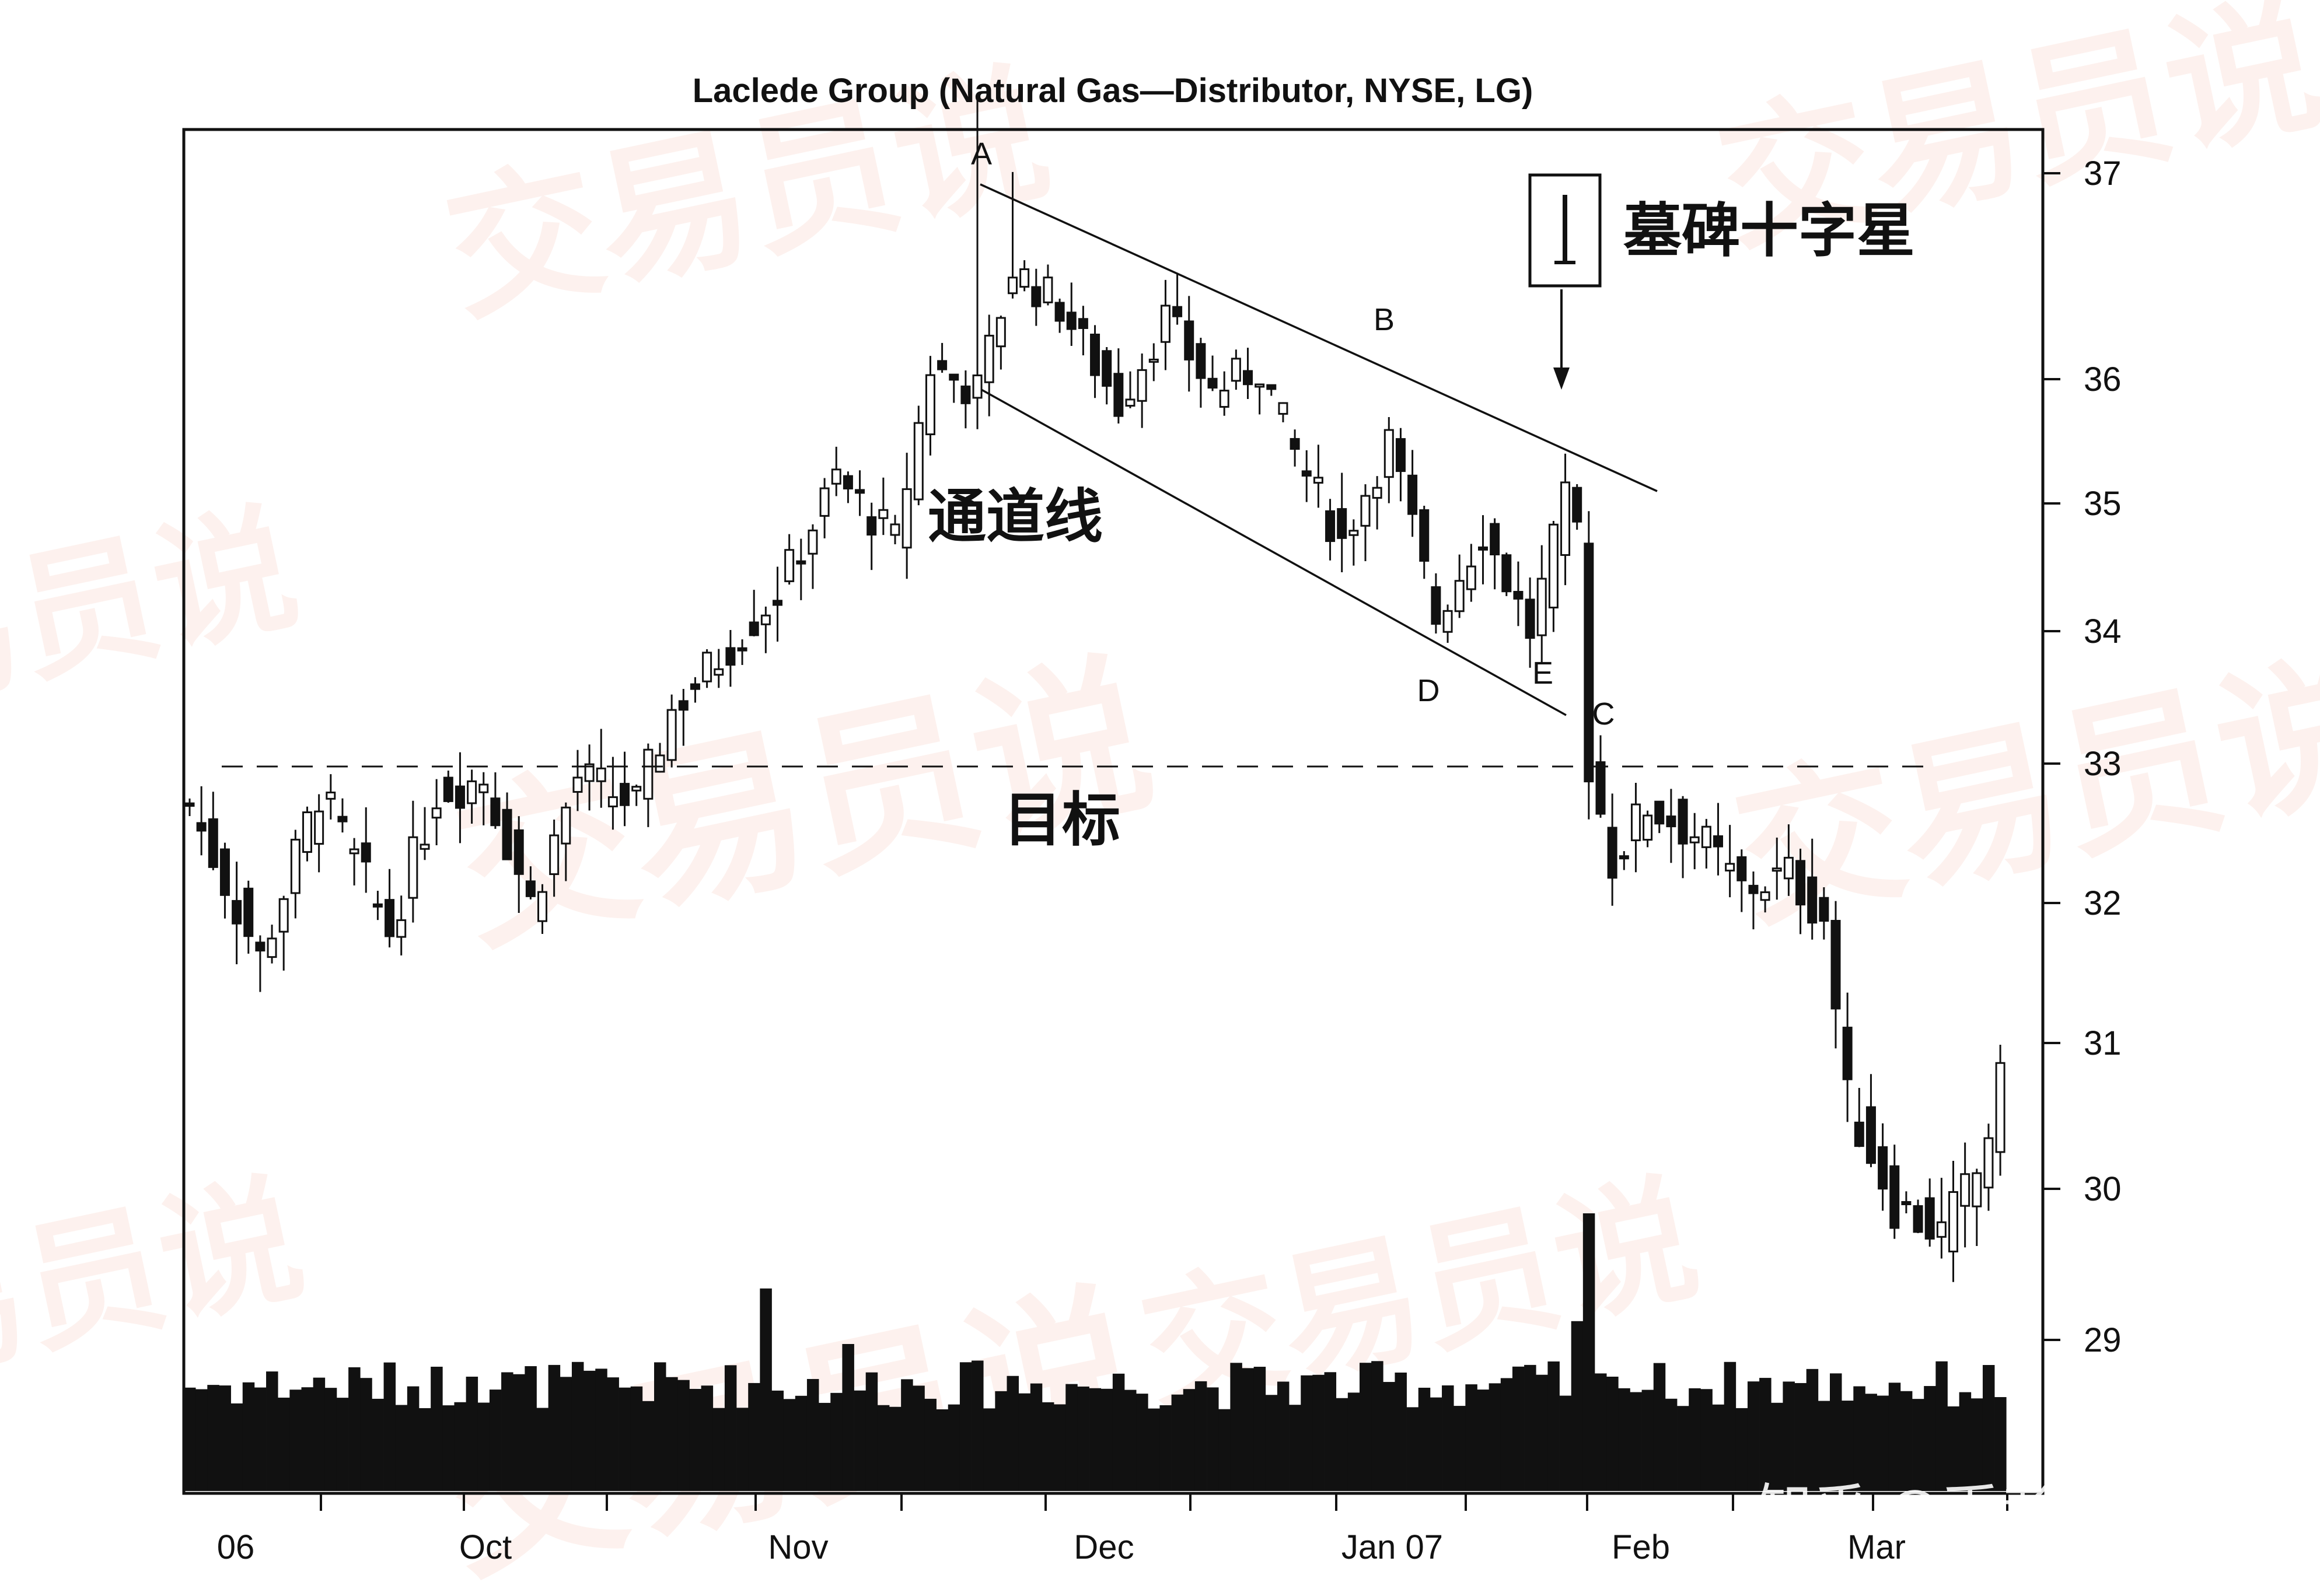 The image size is (2320, 1596). What do you see at coordinates (1274, 552) in the screenshot?
I see `lower-channel-line` at bounding box center [1274, 552].